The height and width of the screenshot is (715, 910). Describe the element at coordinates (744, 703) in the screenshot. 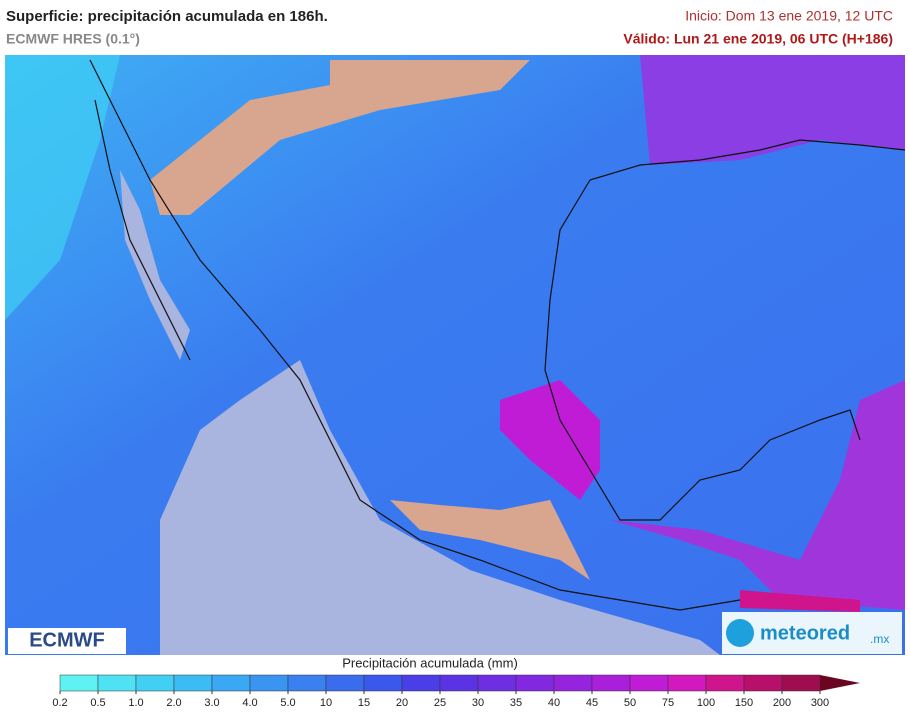

I see `legend-tick-label: 150` at that location.